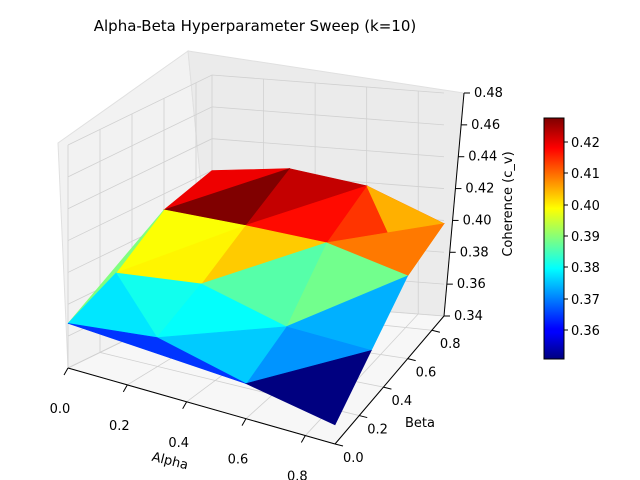  I want to click on colorbar-tick-label: 0.41, so click(585, 174).